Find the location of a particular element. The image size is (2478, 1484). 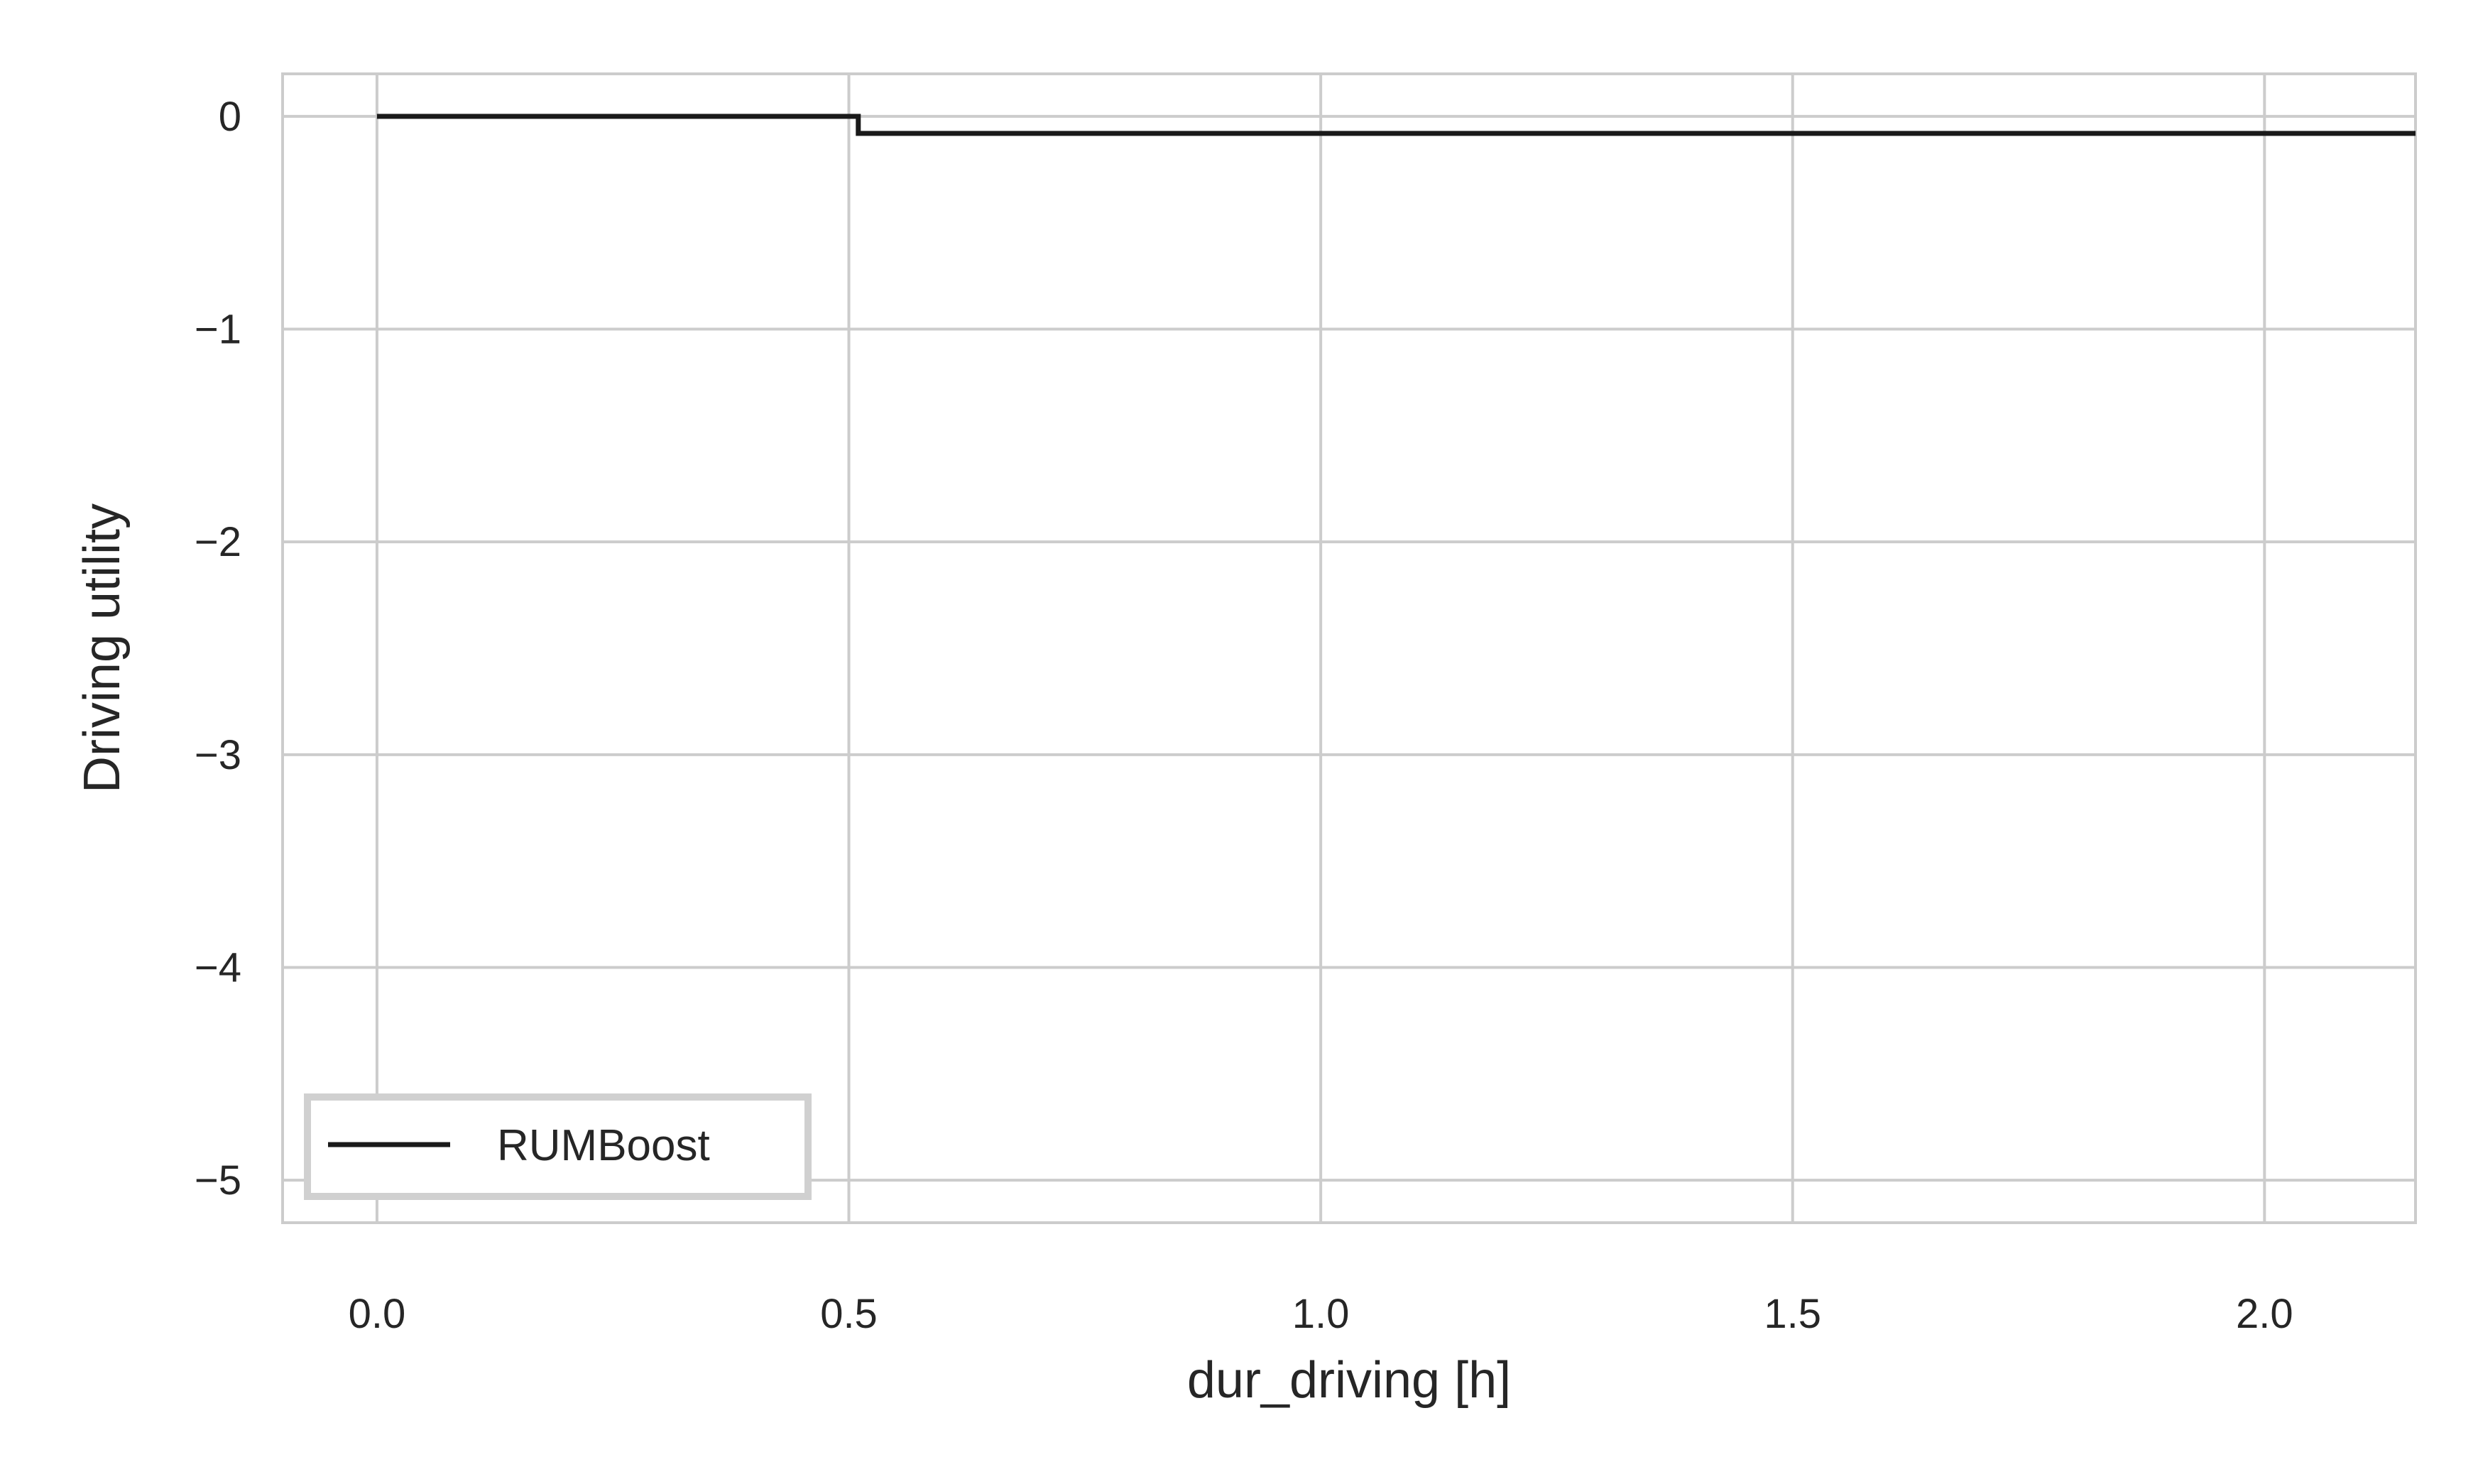

y-tick-label-3: −3 is located at coordinates (218, 755).